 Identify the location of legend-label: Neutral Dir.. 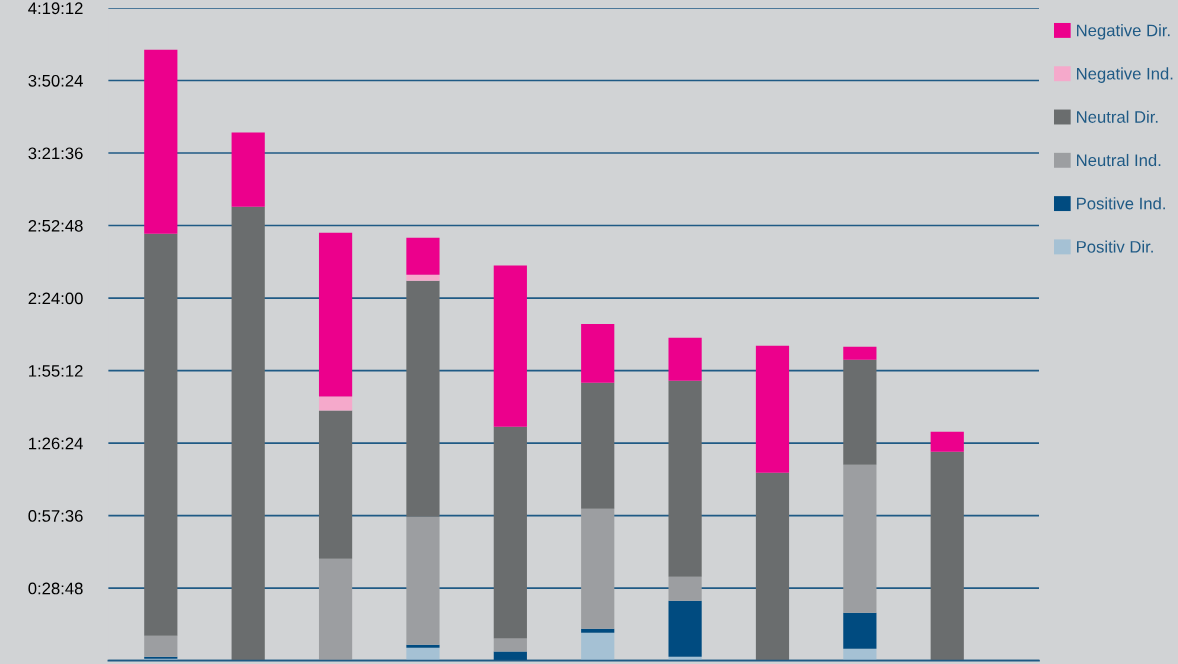
(1117, 116).